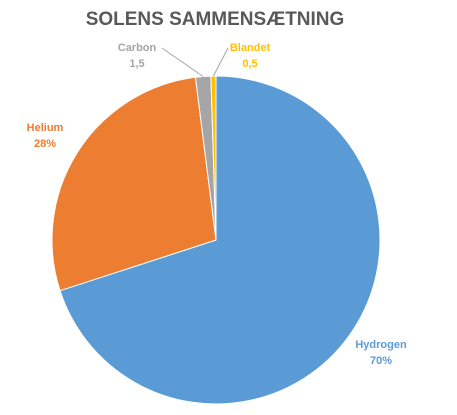 This screenshot has height=415, width=457. What do you see at coordinates (249, 64) in the screenshot?
I see `slice-value-label: 0,5` at bounding box center [249, 64].